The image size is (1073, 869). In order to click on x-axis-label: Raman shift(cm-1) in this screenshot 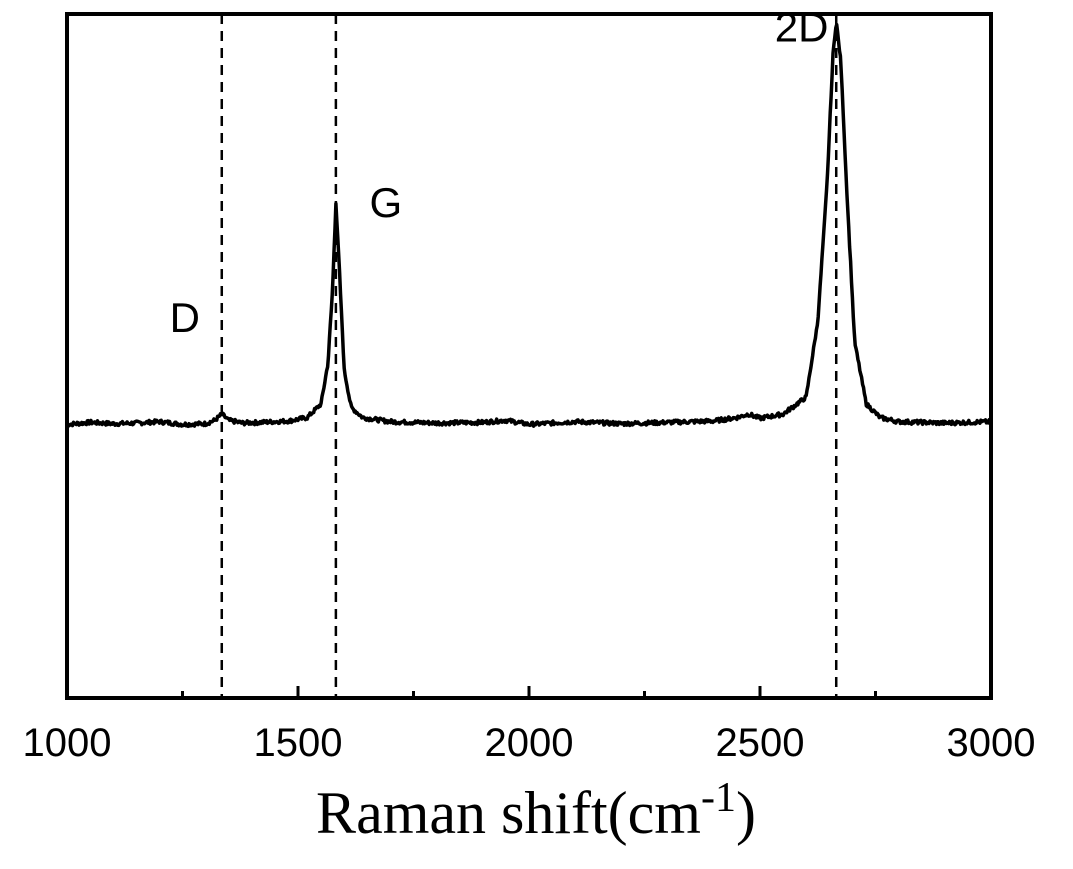, I will do `click(536, 810)`.